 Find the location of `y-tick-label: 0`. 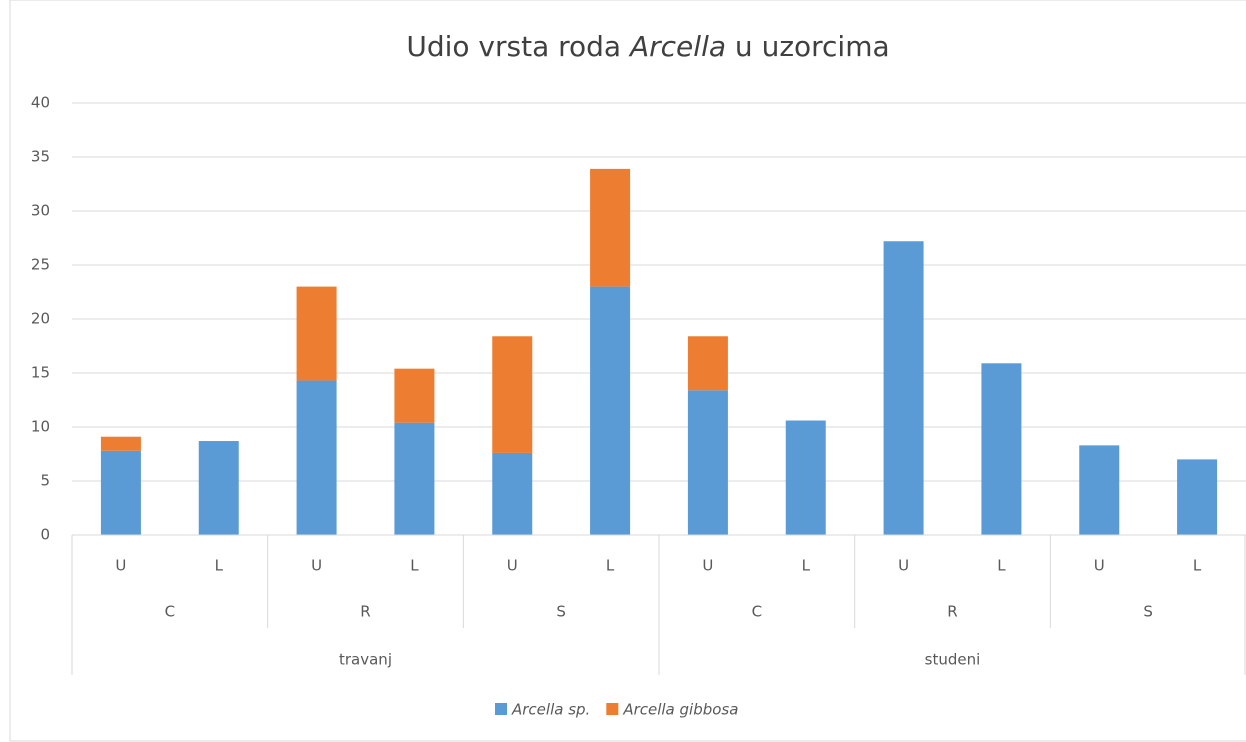

y-tick-label: 0 is located at coordinates (45, 535).